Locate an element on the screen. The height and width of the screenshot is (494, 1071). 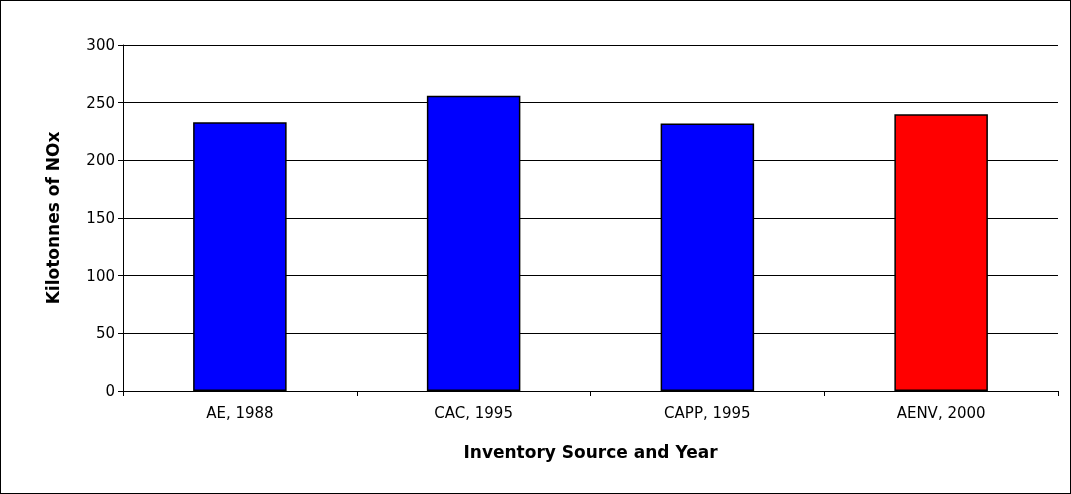
y-tick-label: 250 is located at coordinates (100, 102).